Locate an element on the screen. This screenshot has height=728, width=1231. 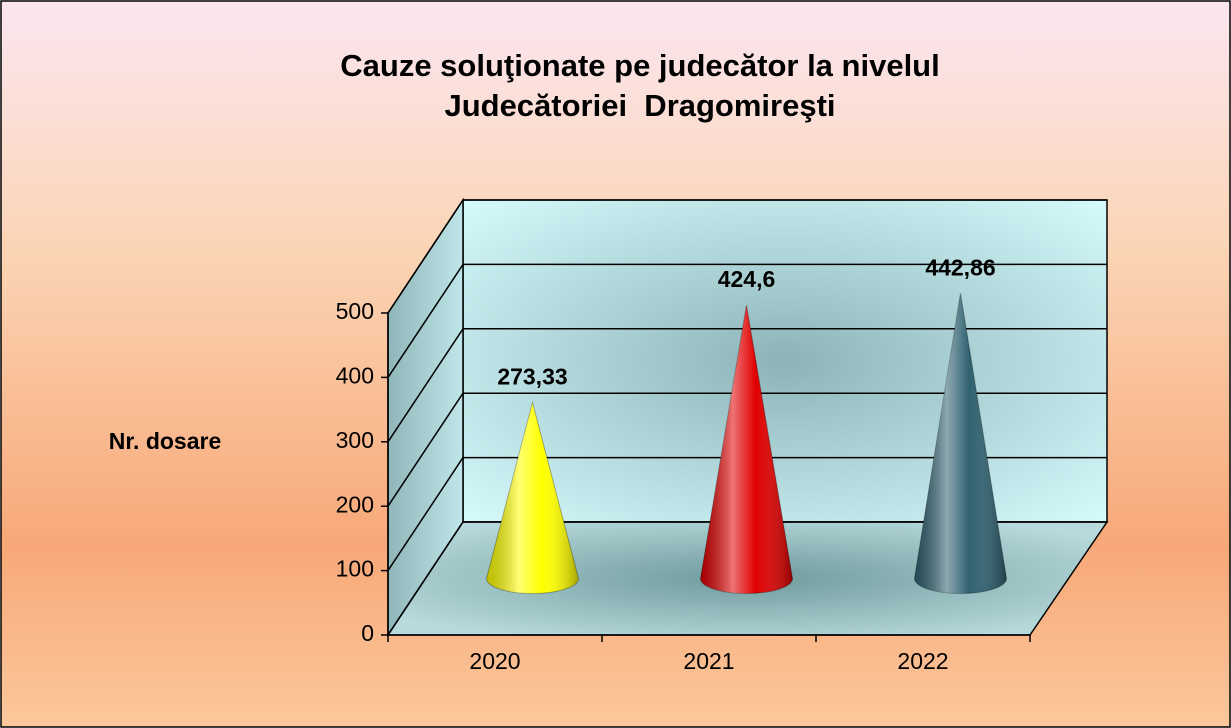
x-tick-label: 2021 is located at coordinates (708, 661).